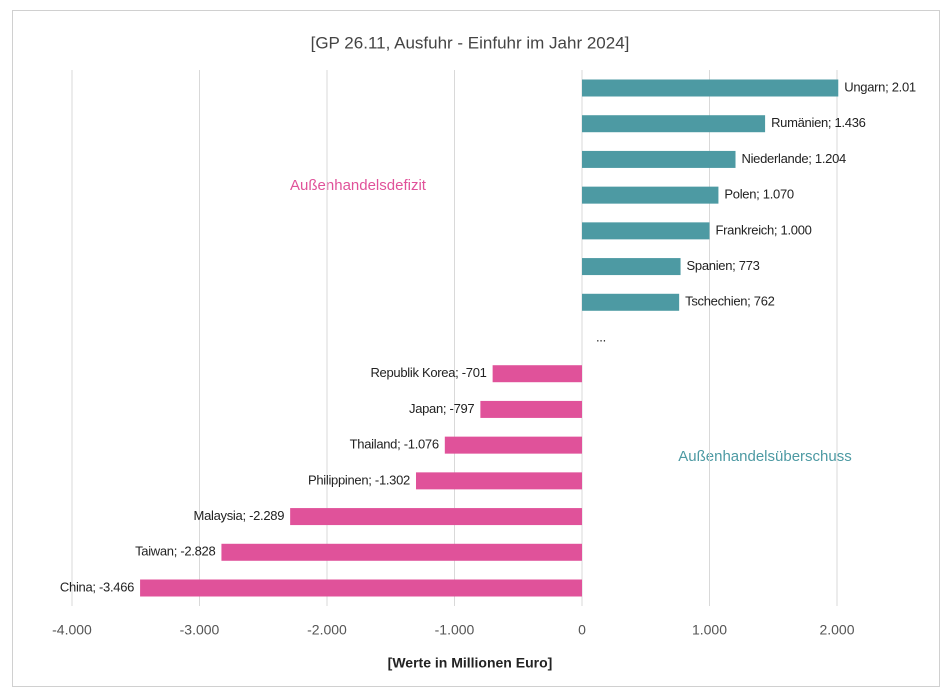  Describe the element at coordinates (470, 663) in the screenshot. I see `x-axis-label: [Werte in Millionen Euro]` at that location.